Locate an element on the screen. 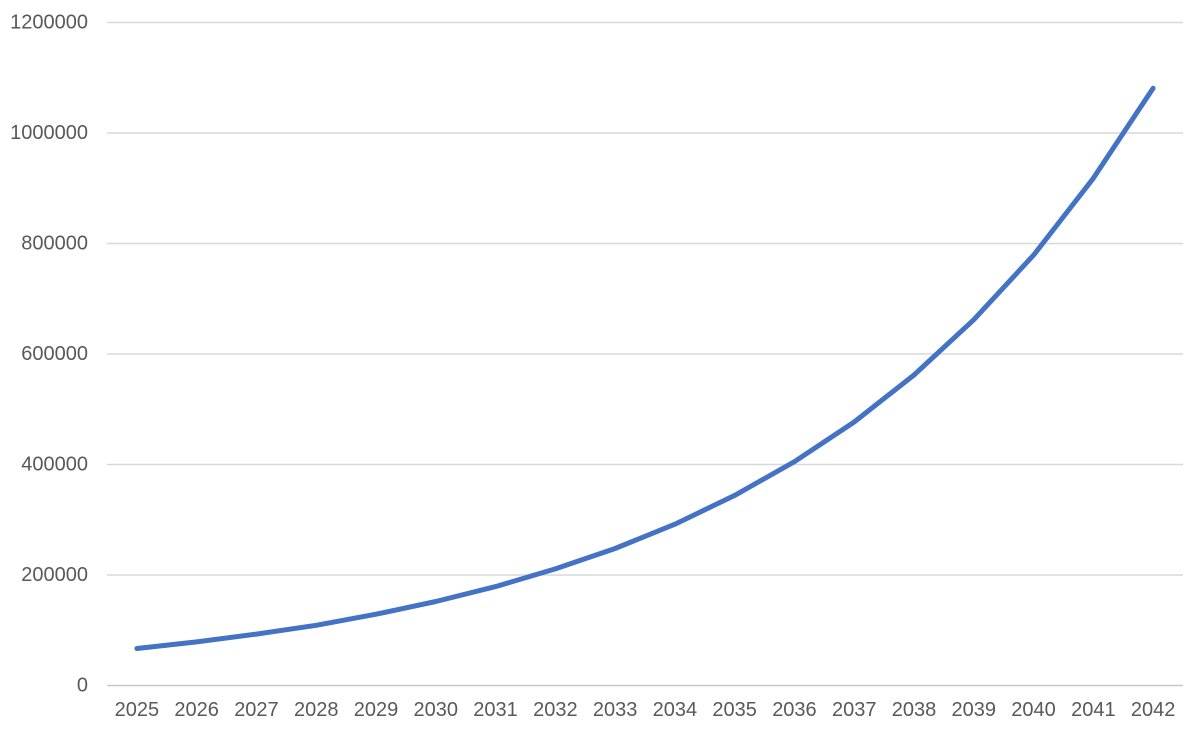 The width and height of the screenshot is (1200, 737). y-axis-tick-label: 1000000 is located at coordinates (49, 133).